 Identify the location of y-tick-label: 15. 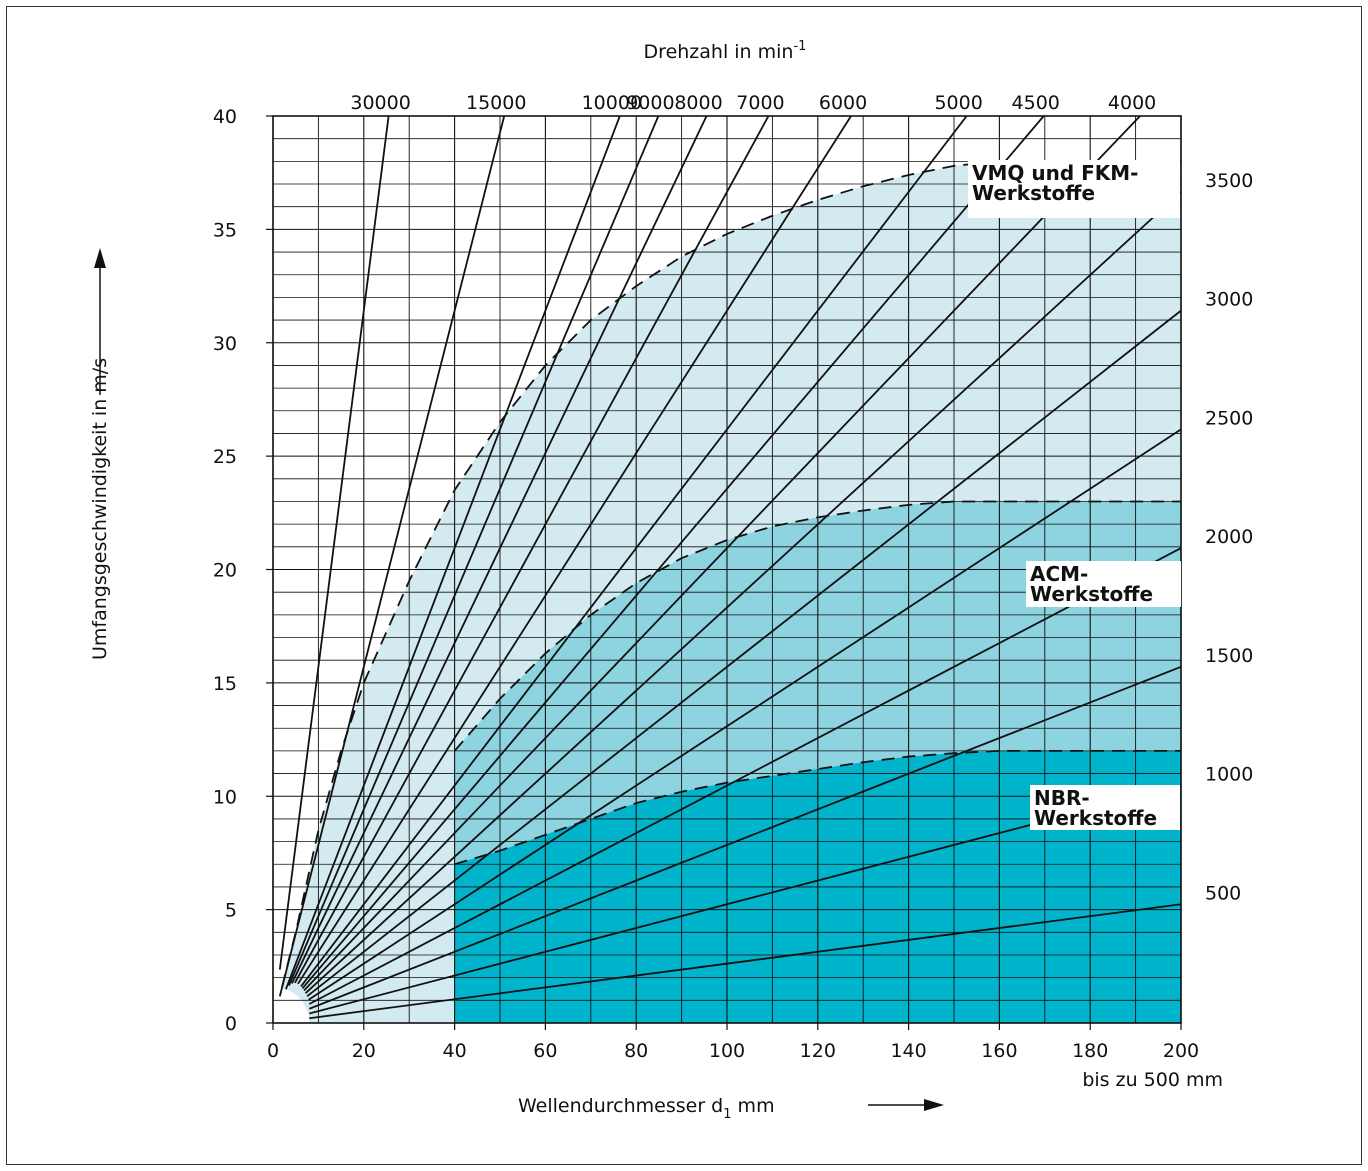
(225, 684).